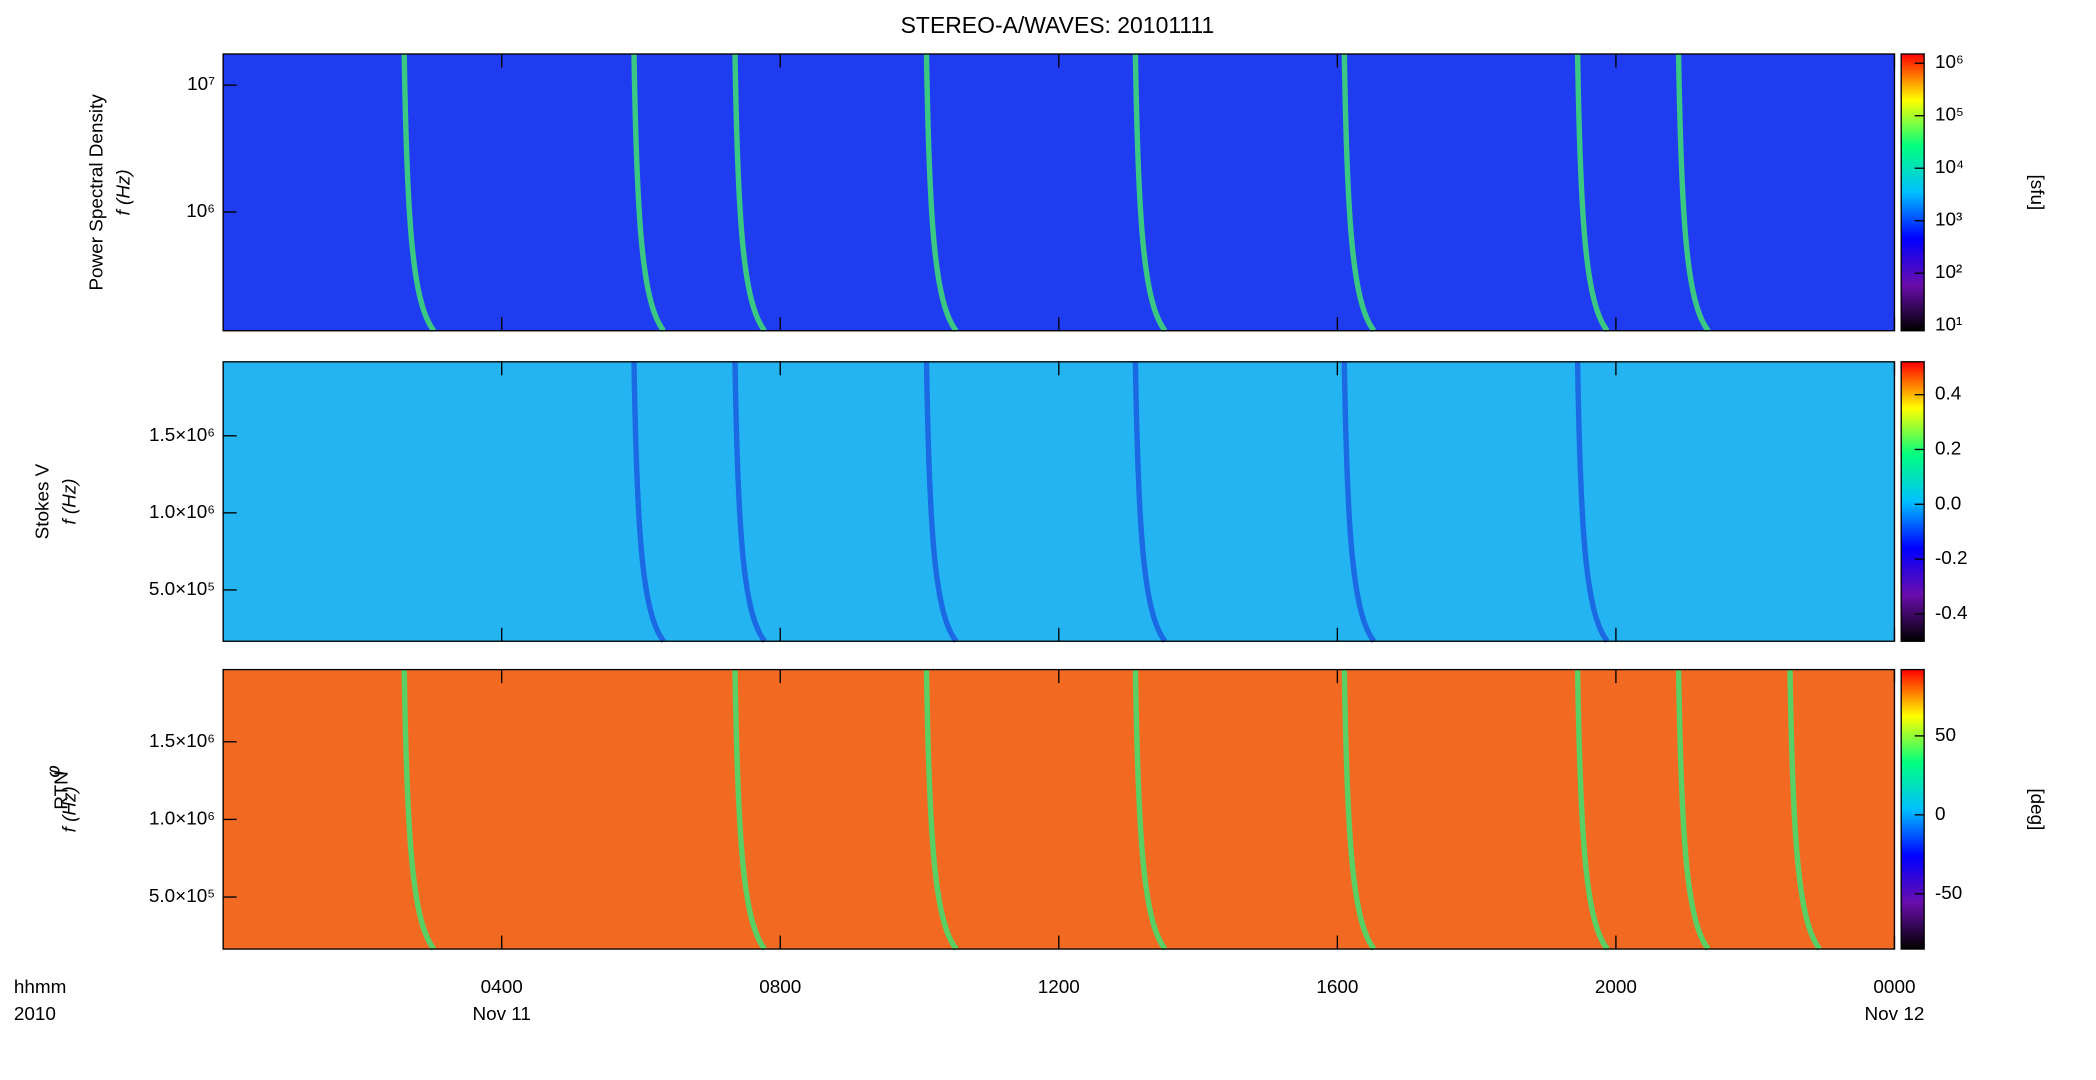 This screenshot has height=1080, width=2096. I want to click on x-tick-label: 2000, so click(1616, 987).